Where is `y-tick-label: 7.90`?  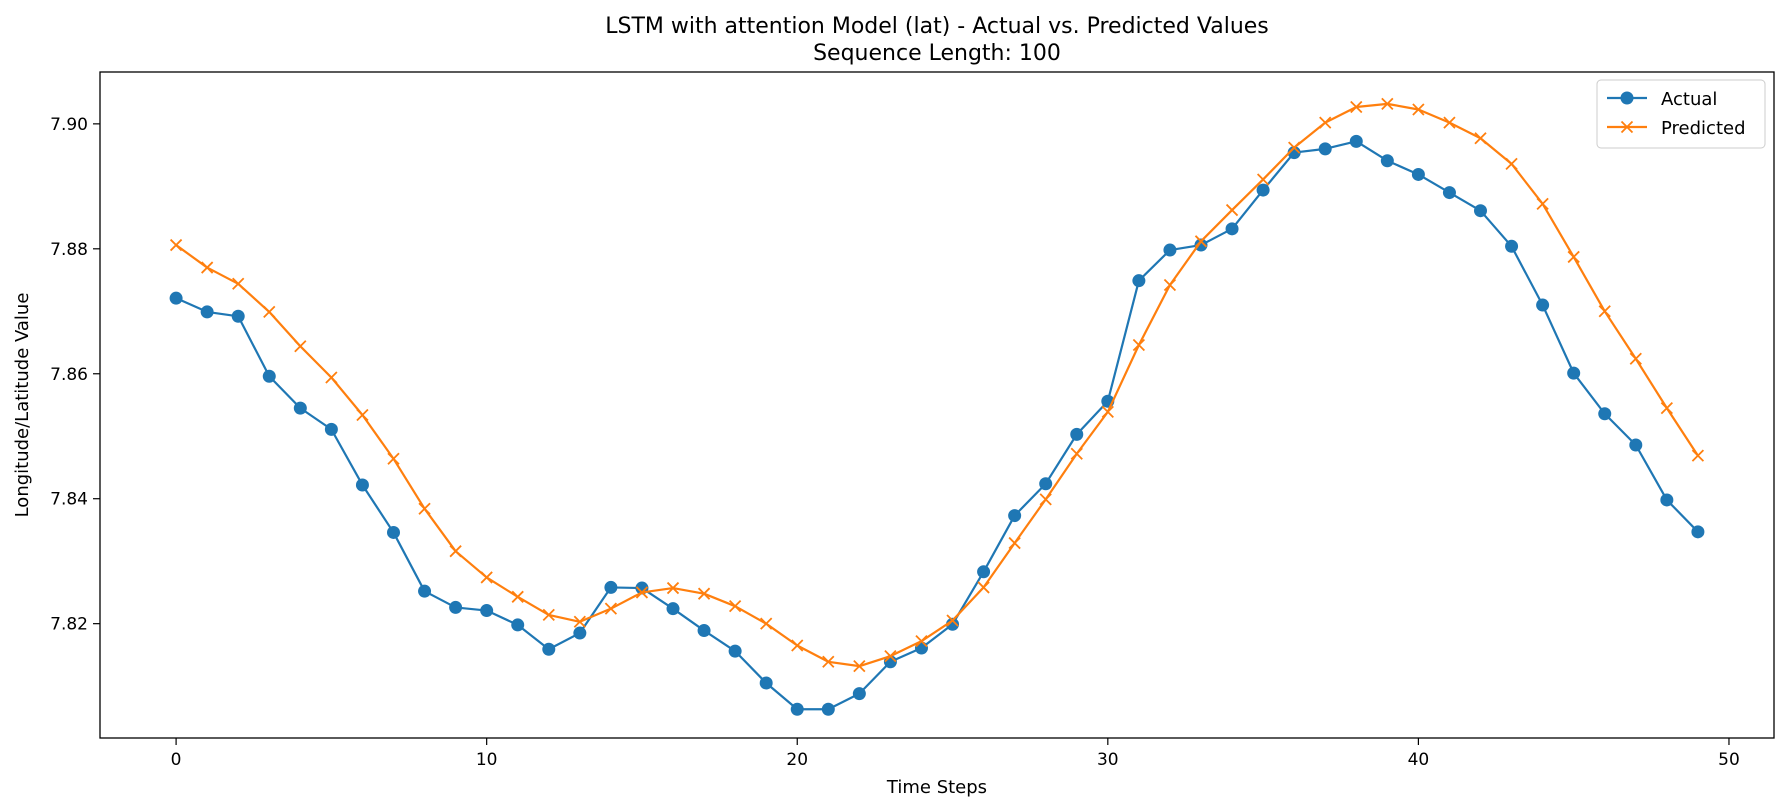
y-tick-label: 7.90 is located at coordinates (69, 125).